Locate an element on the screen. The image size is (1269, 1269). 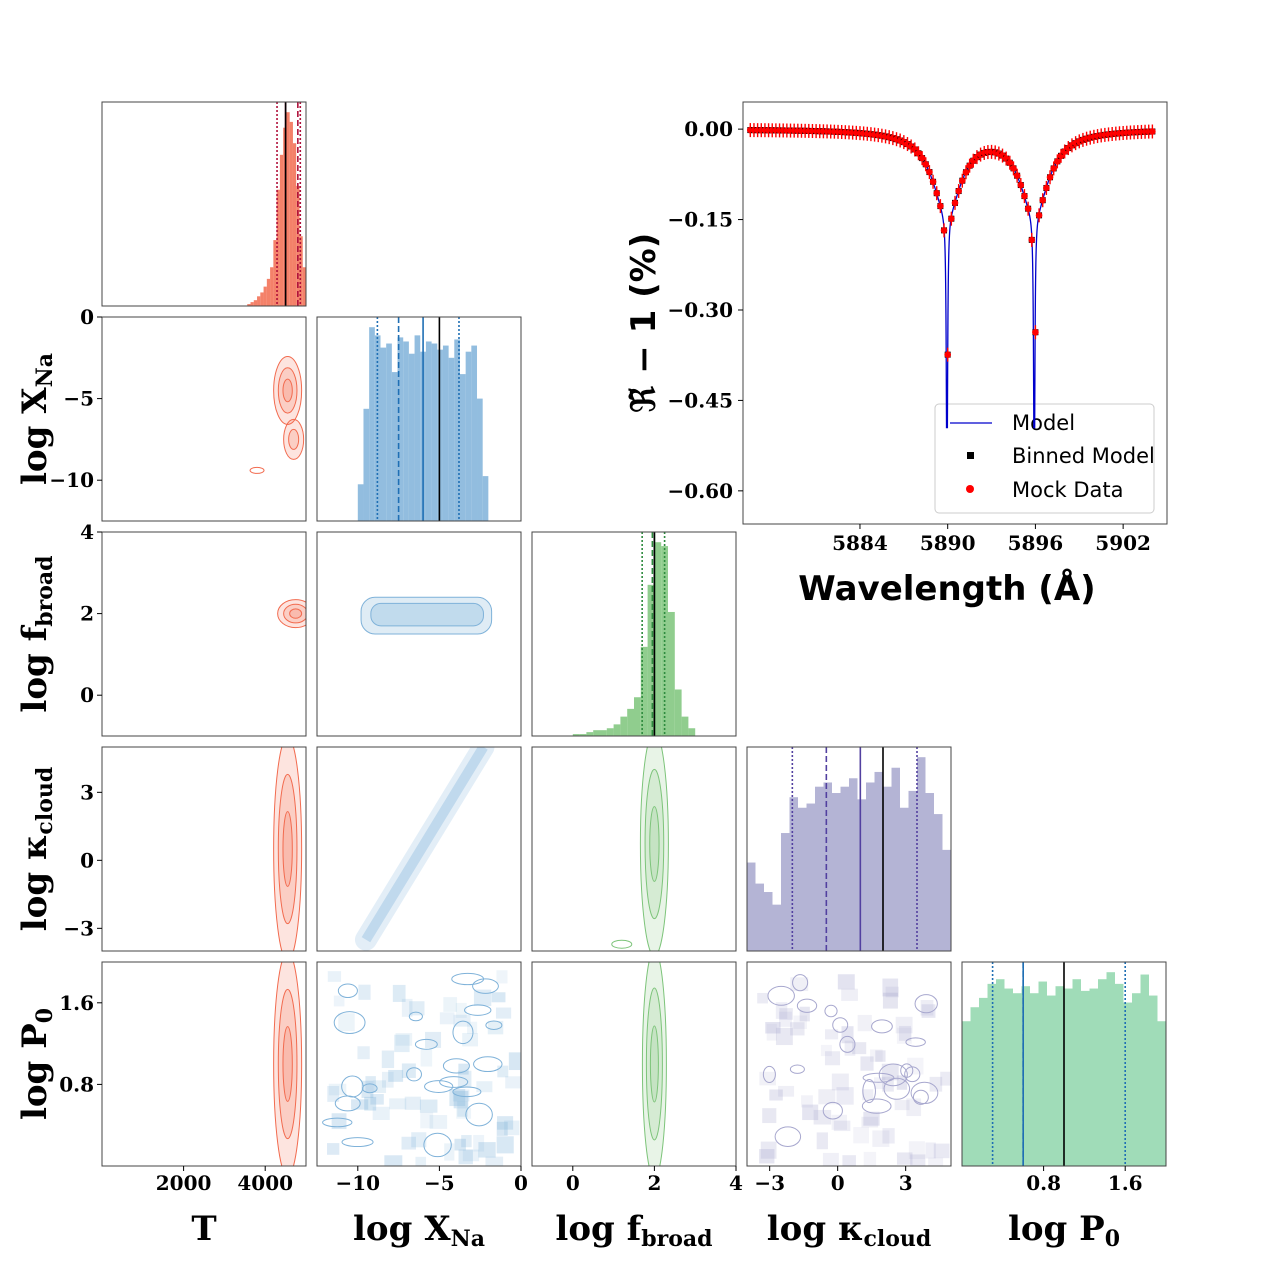
y-axis-label-logfbroad: log fbroad is located at coordinates (36, 633).